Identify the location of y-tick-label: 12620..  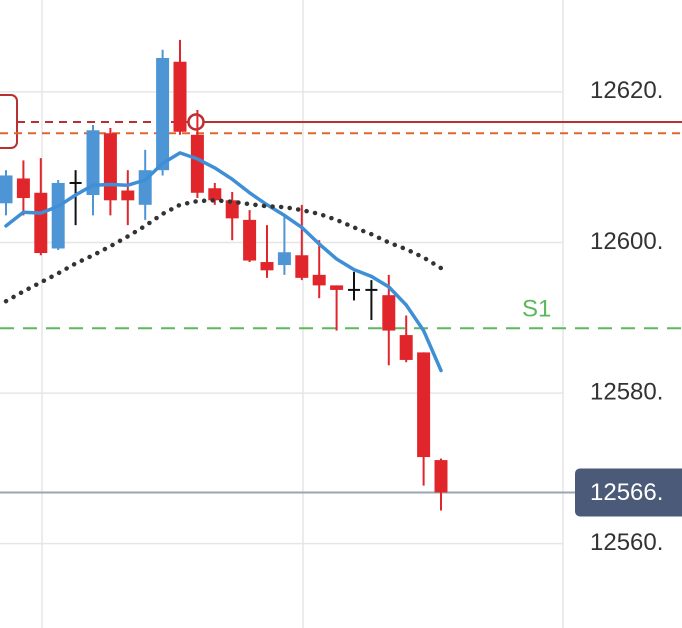
(626, 90).